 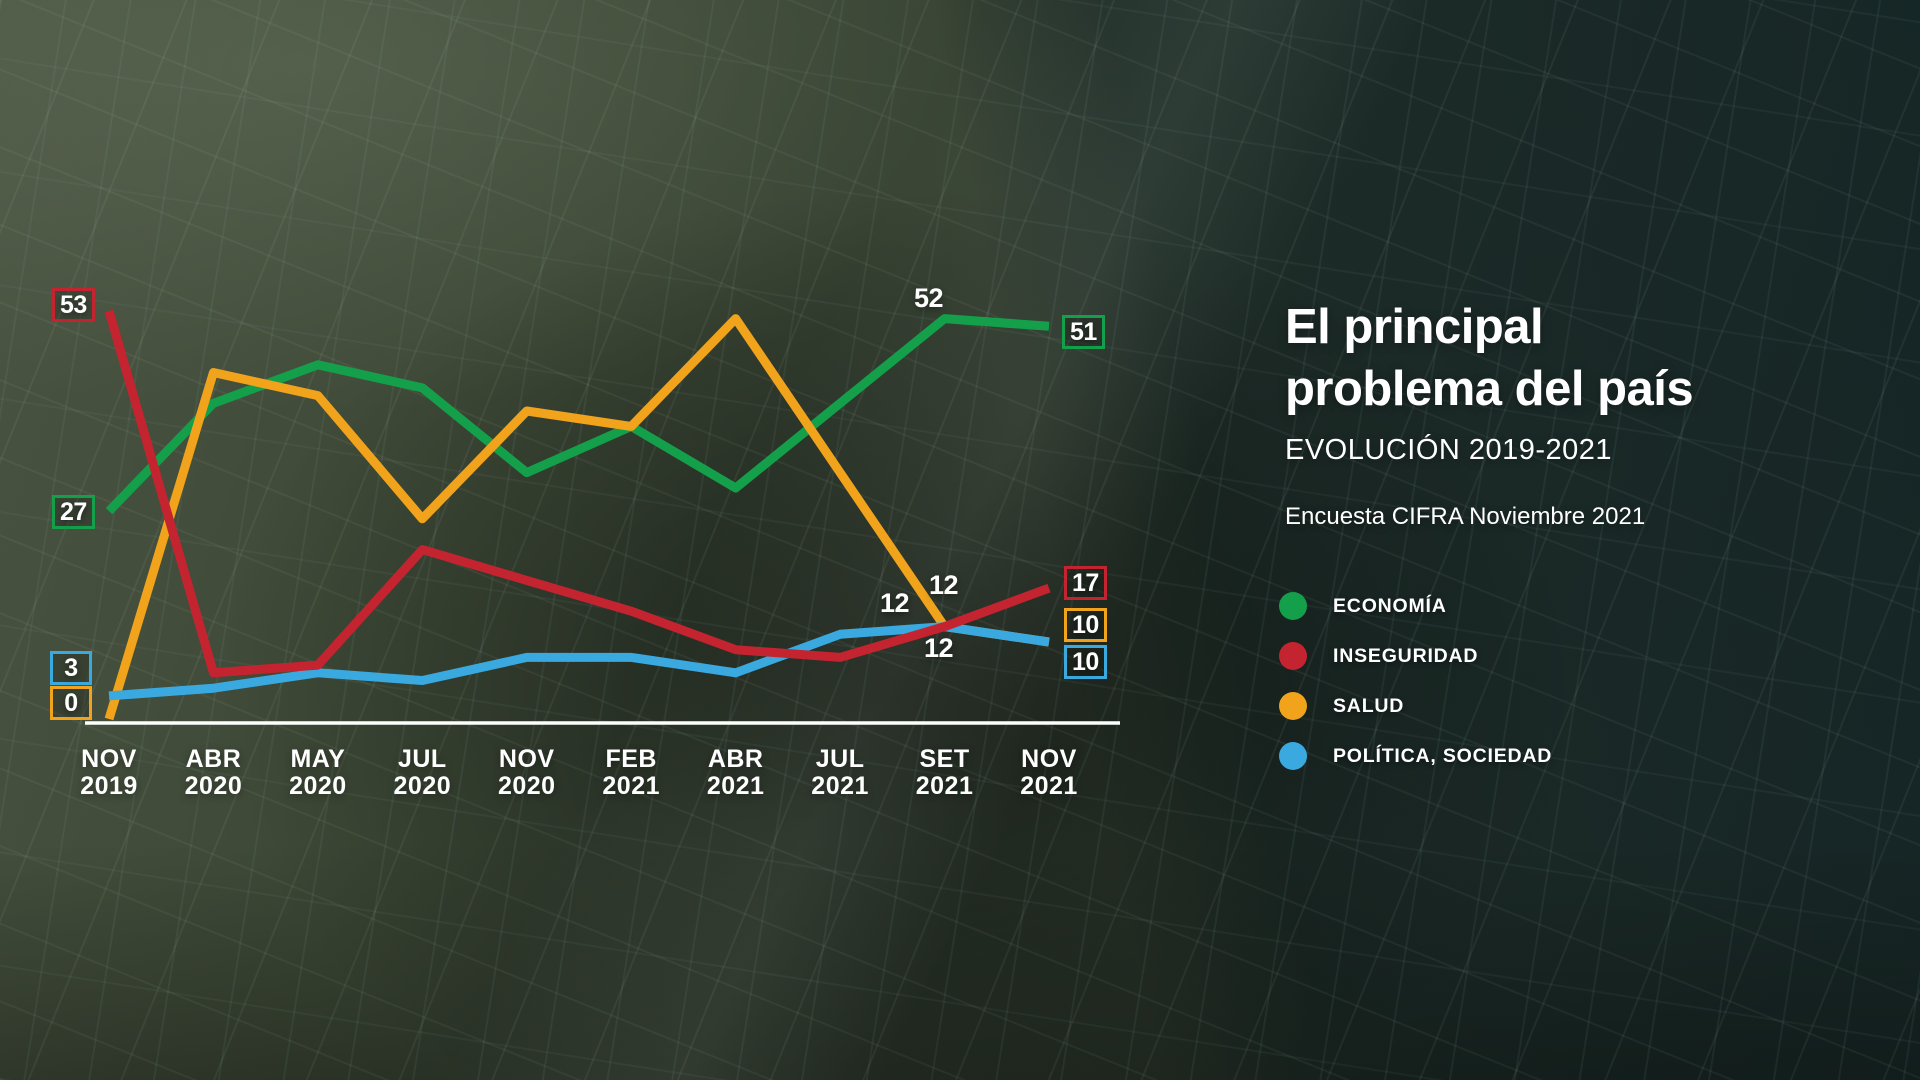 What do you see at coordinates (1406, 655) in the screenshot?
I see `legend-label-inseguridad: INSEGURIDAD` at bounding box center [1406, 655].